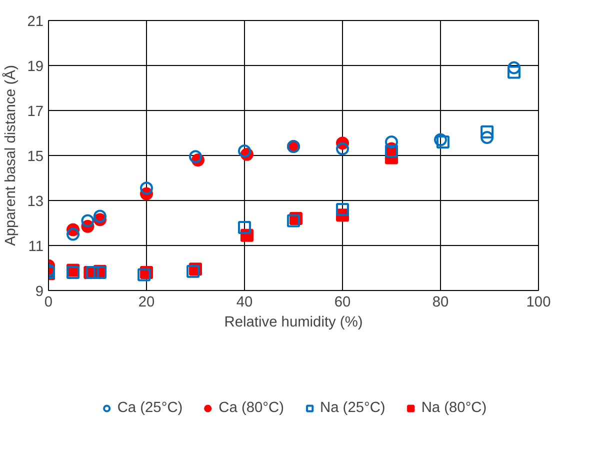  What do you see at coordinates (35, 67) in the screenshot?
I see `y-tick-label: 19` at bounding box center [35, 67].